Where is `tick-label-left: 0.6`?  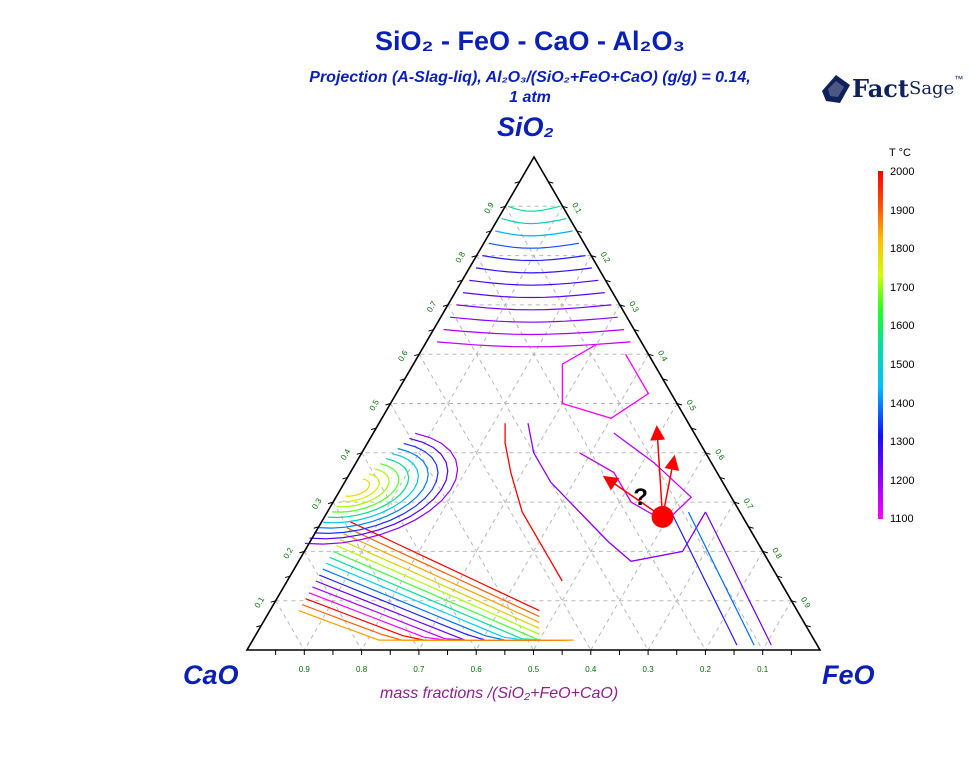
tick-label-left: 0.6 is located at coordinates (403, 355).